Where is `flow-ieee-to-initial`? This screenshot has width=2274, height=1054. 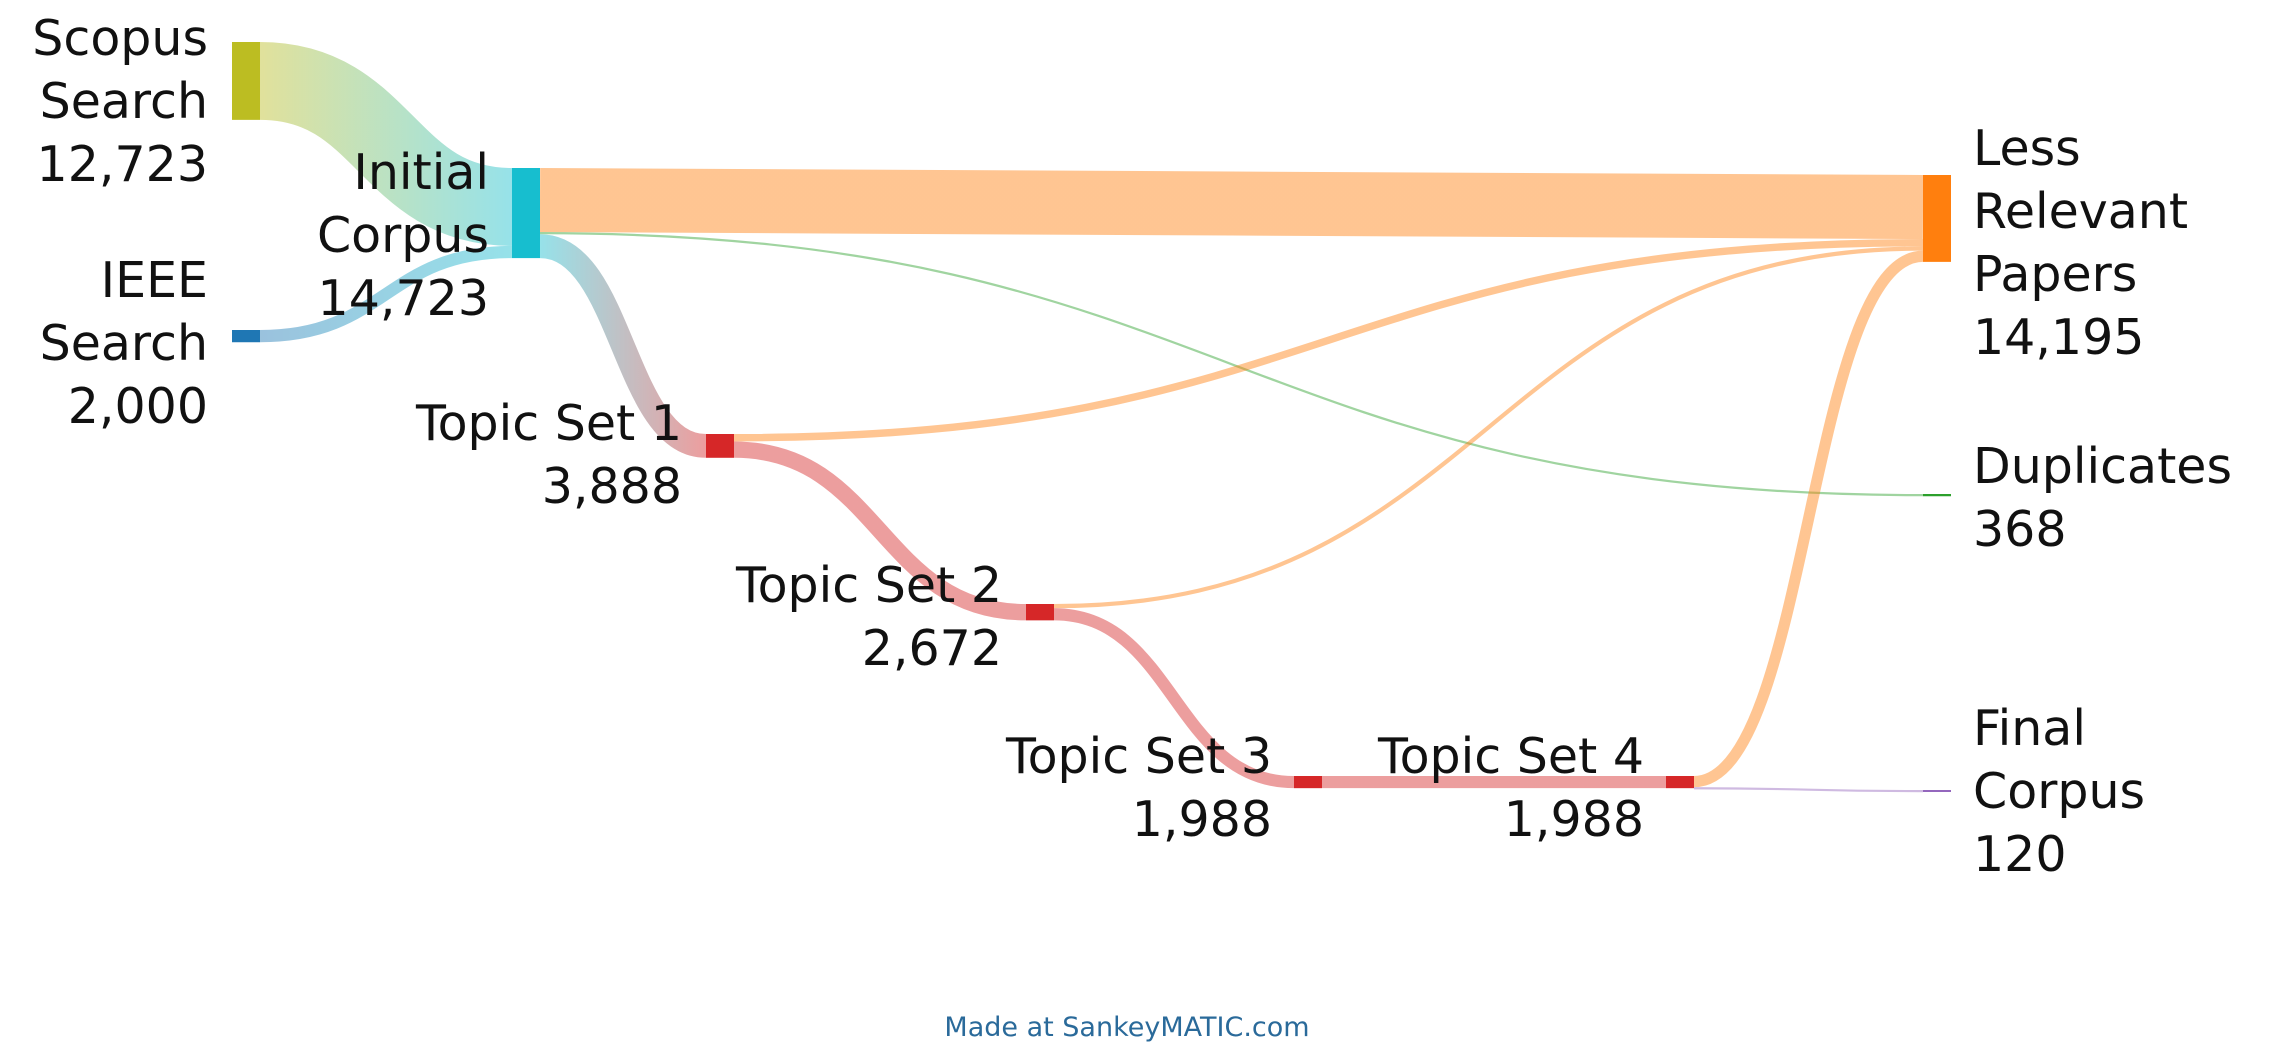 flow-ieee-to-initial is located at coordinates (386, 294).